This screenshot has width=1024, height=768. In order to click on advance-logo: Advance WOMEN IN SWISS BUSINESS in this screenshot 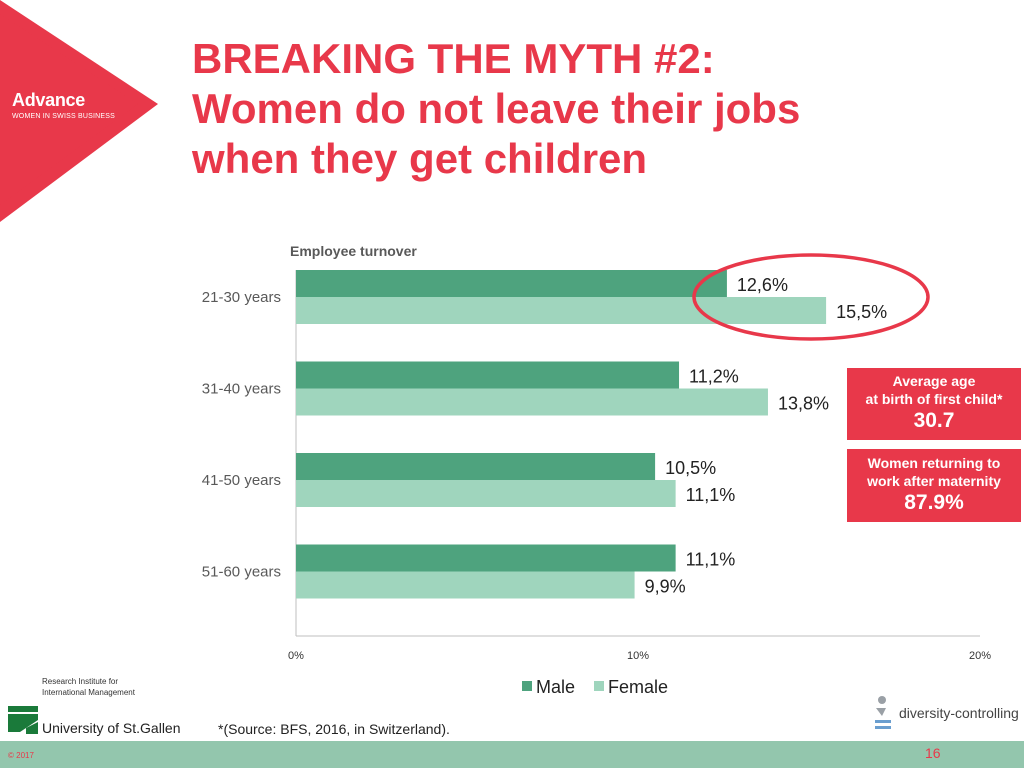, I will do `click(63, 105)`.